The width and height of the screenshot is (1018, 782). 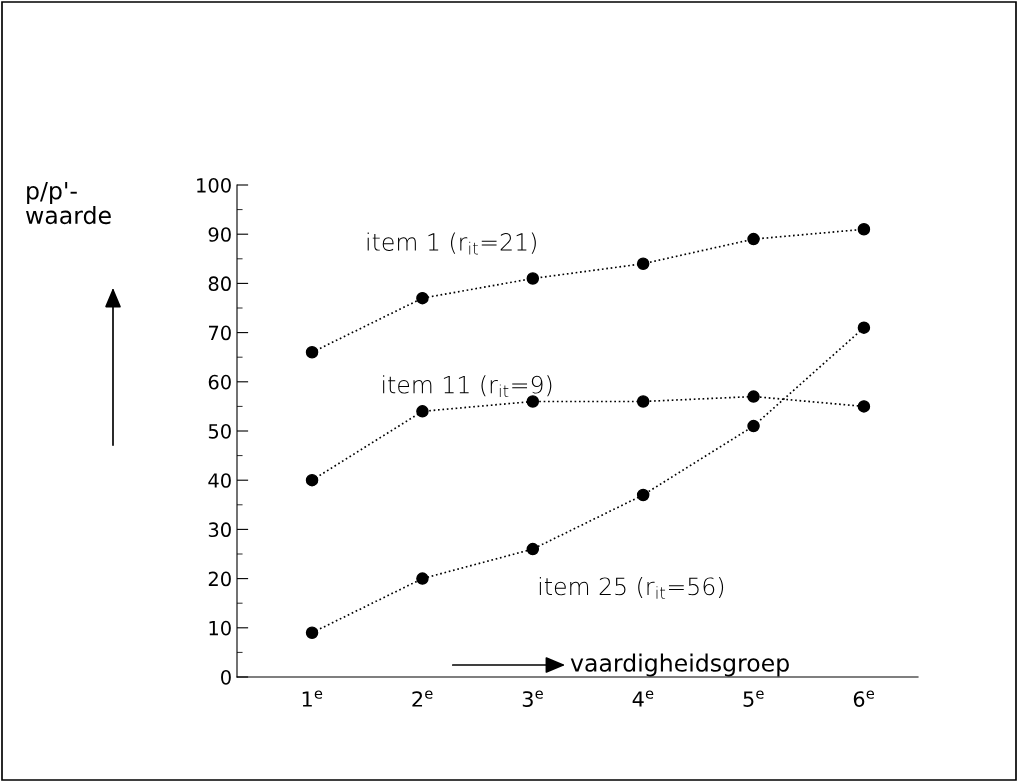 I want to click on series-label: item 11 (r$_{it}$=9), so click(x=467, y=386).